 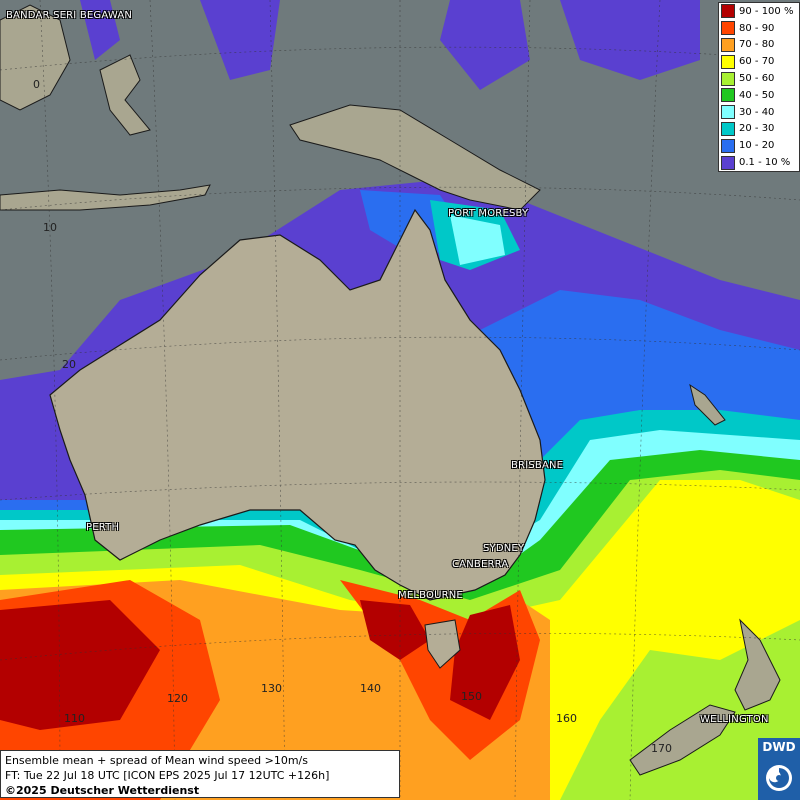 I want to click on legend-item: 10 - 20, so click(x=759, y=145).